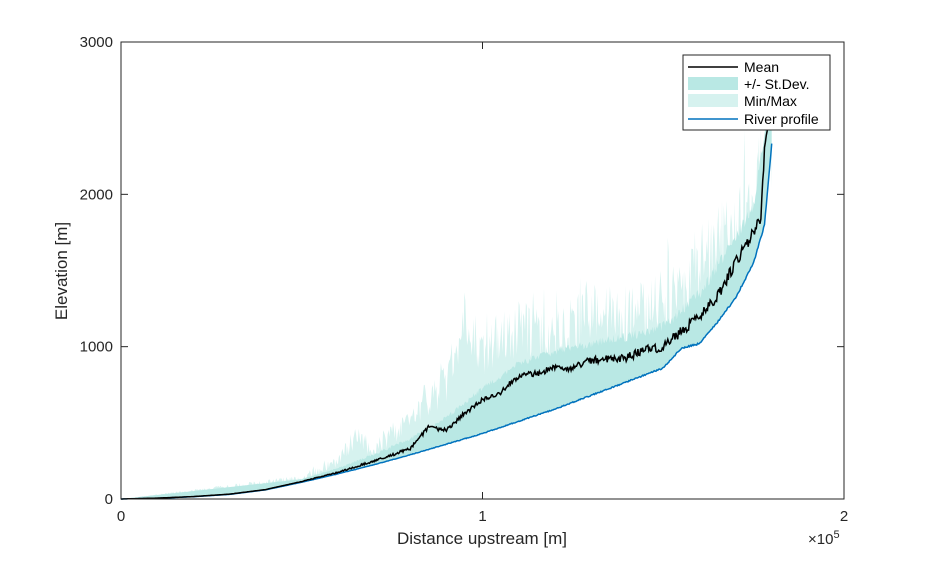 The height and width of the screenshot is (562, 934). What do you see at coordinates (713, 83) in the screenshot?
I see `legend-stdev-swatch` at bounding box center [713, 83].